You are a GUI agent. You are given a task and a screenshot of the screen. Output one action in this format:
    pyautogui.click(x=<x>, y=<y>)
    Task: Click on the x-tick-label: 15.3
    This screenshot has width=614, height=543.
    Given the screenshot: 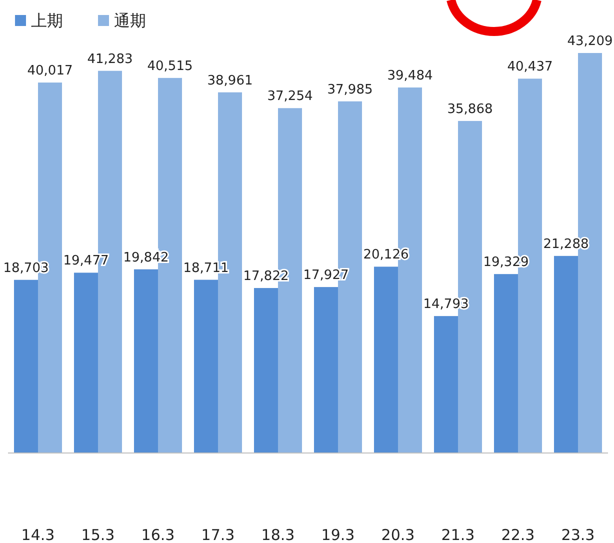 What is the action you would take?
    pyautogui.click(x=98, y=534)
    